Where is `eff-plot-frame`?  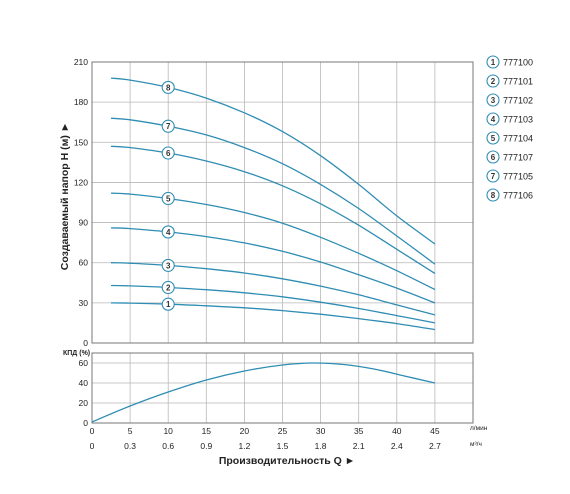 eff-plot-frame is located at coordinates (282, 388).